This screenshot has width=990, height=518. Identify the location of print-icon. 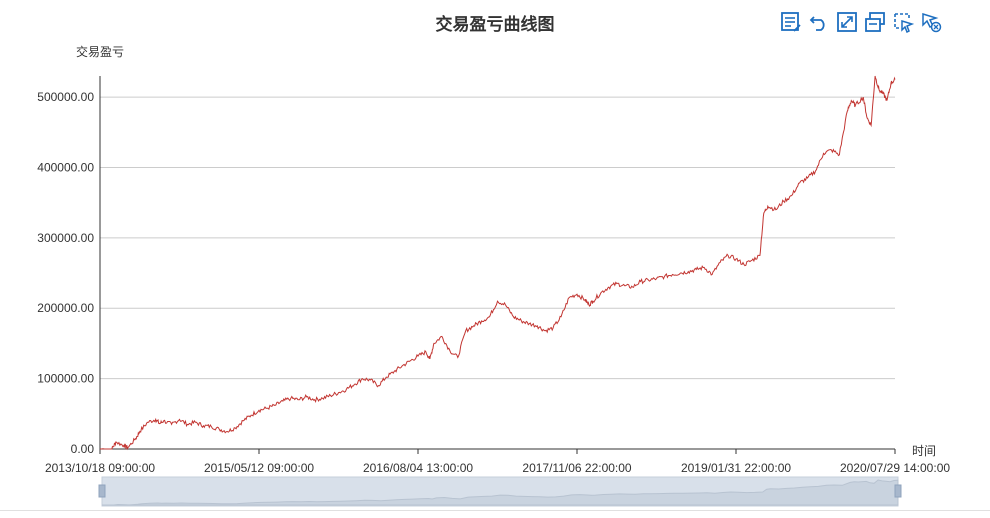
(875, 22).